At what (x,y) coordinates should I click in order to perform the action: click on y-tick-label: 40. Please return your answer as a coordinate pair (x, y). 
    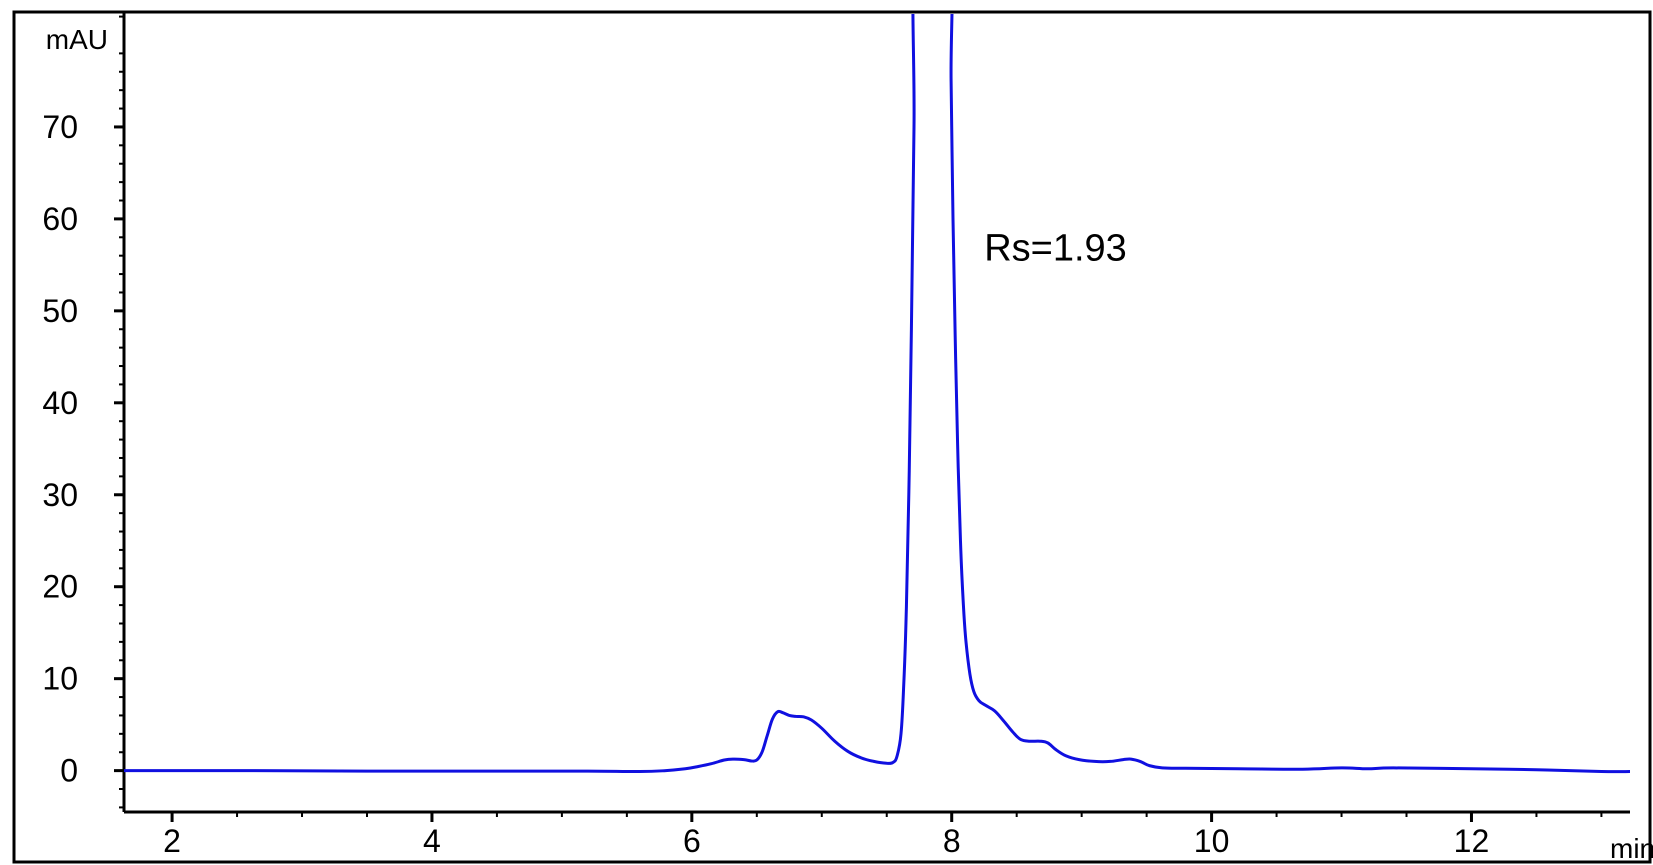
    Looking at the image, I should click on (60, 403).